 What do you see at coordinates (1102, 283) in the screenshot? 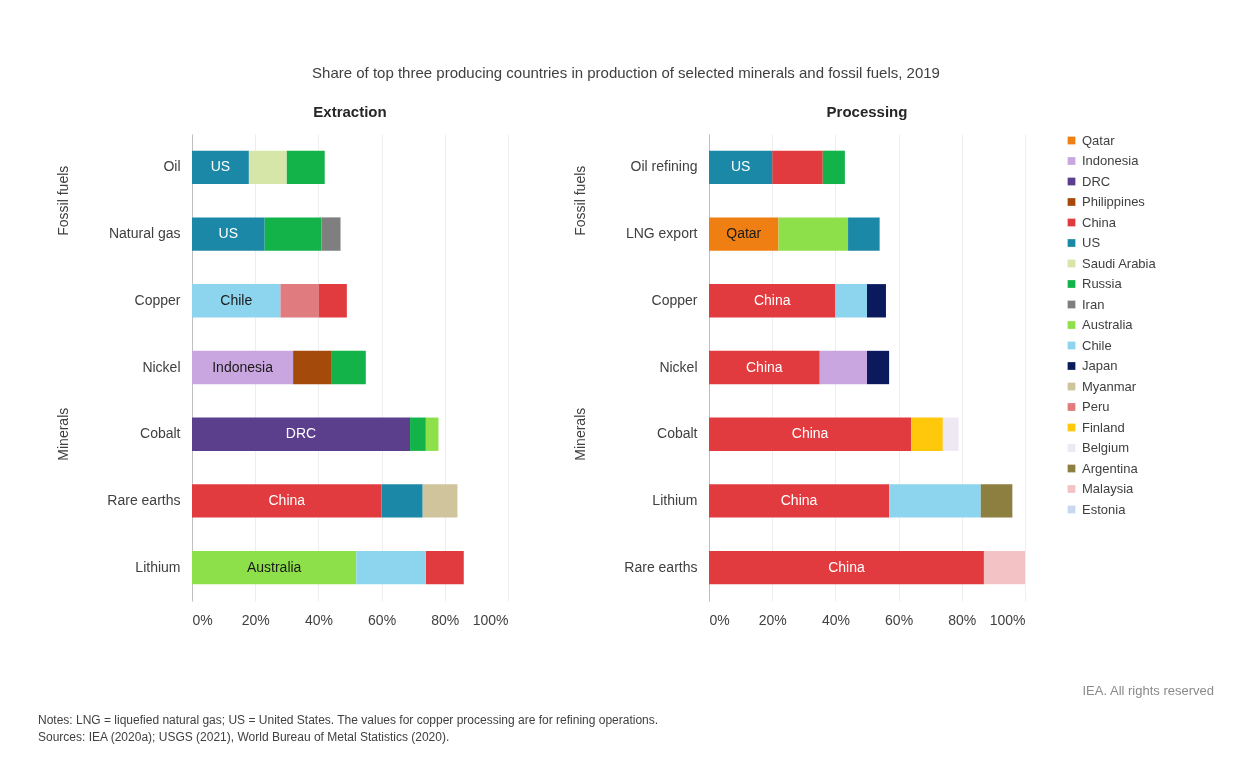
I see `legend-label: Russia` at bounding box center [1102, 283].